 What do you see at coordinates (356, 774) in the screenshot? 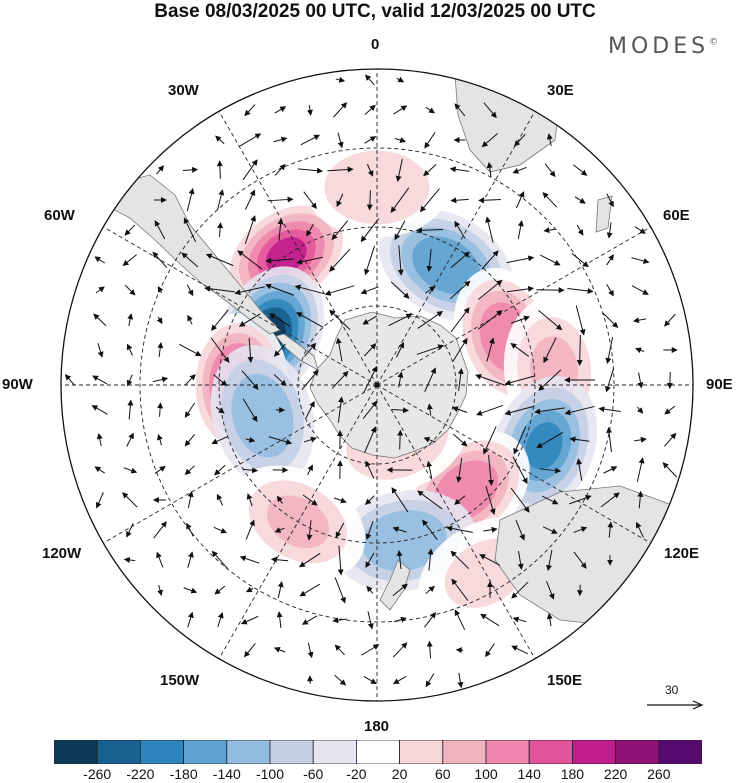
I see `colorbar-tick-6: -20` at bounding box center [356, 774].